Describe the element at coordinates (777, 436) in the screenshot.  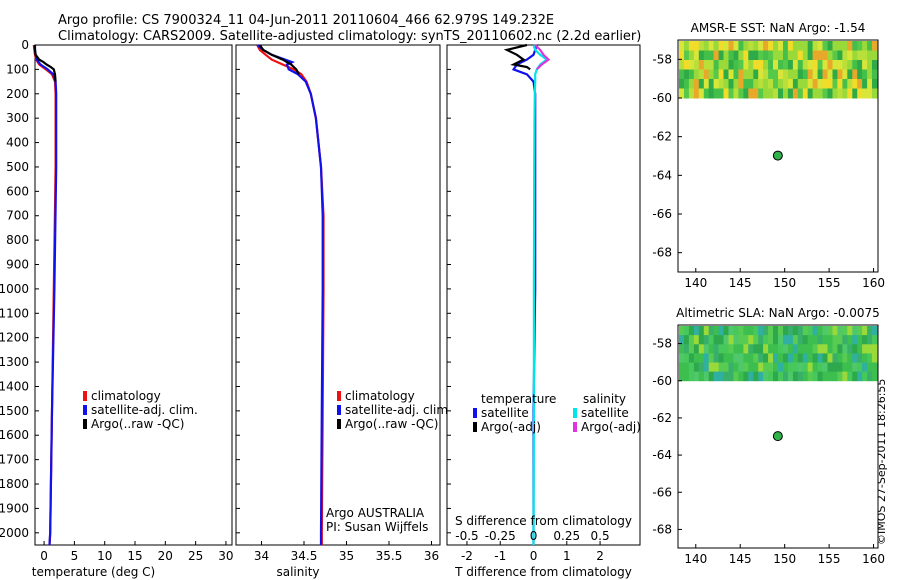
I see `sla_map-float-marker` at that location.